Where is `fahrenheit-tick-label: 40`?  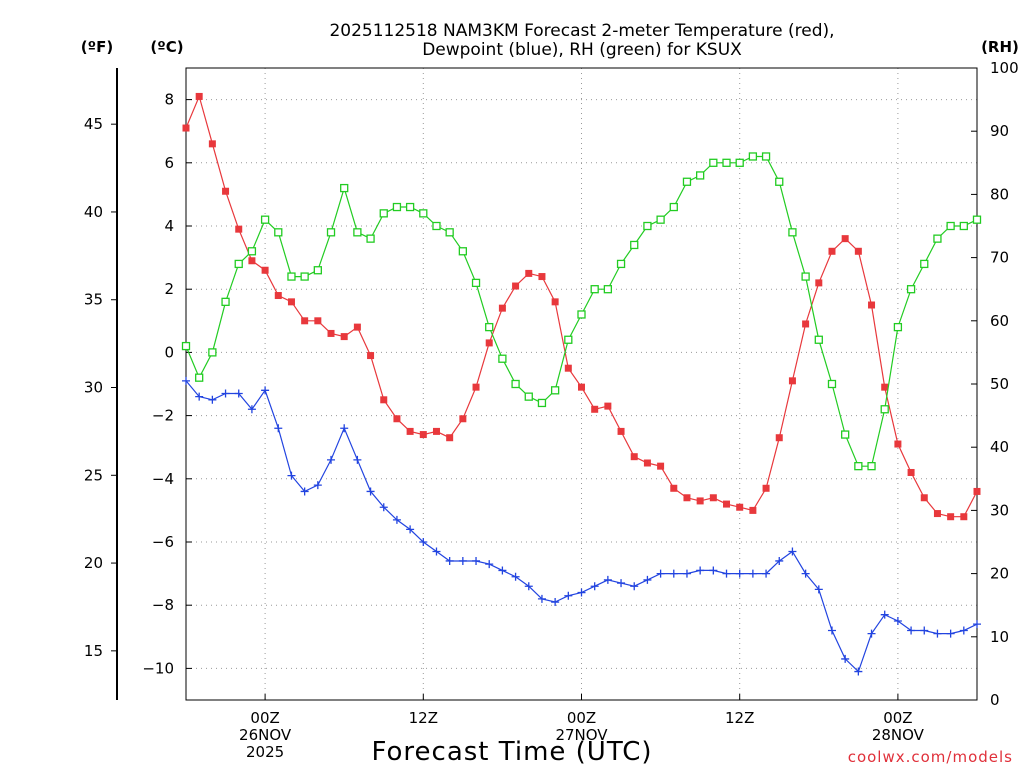
fahrenheit-tick-label: 40 is located at coordinates (93, 212).